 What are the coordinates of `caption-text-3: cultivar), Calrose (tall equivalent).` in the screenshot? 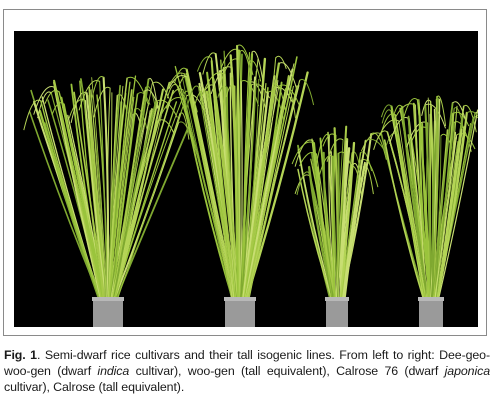 It's located at (94, 387).